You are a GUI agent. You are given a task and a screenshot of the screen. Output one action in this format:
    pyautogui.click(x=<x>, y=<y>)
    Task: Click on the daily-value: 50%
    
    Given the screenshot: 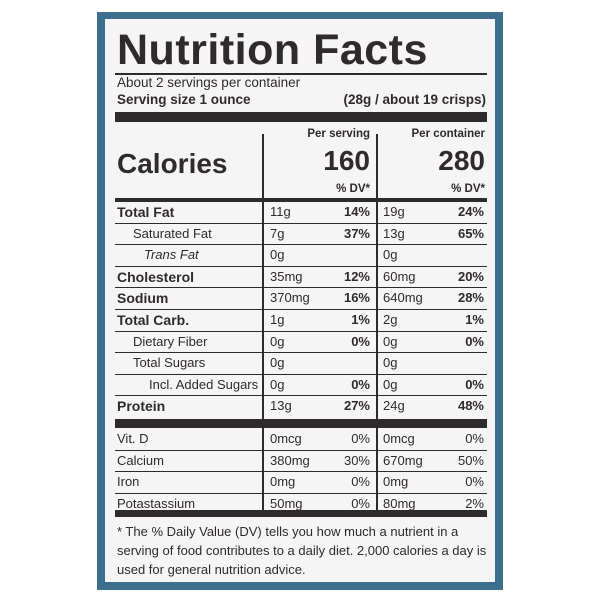 What is the action you would take?
    pyautogui.click(x=470, y=460)
    